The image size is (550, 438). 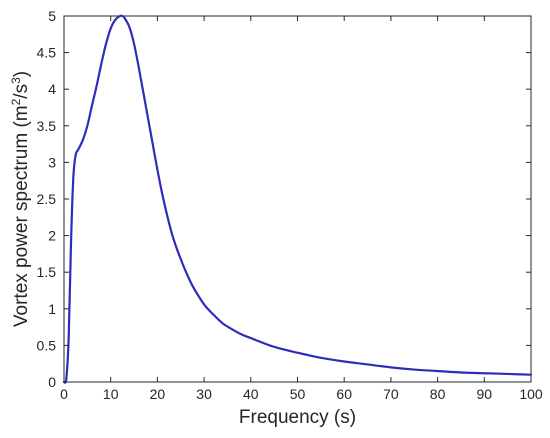 I want to click on y-tick-label: 1.5, so click(x=47, y=272).